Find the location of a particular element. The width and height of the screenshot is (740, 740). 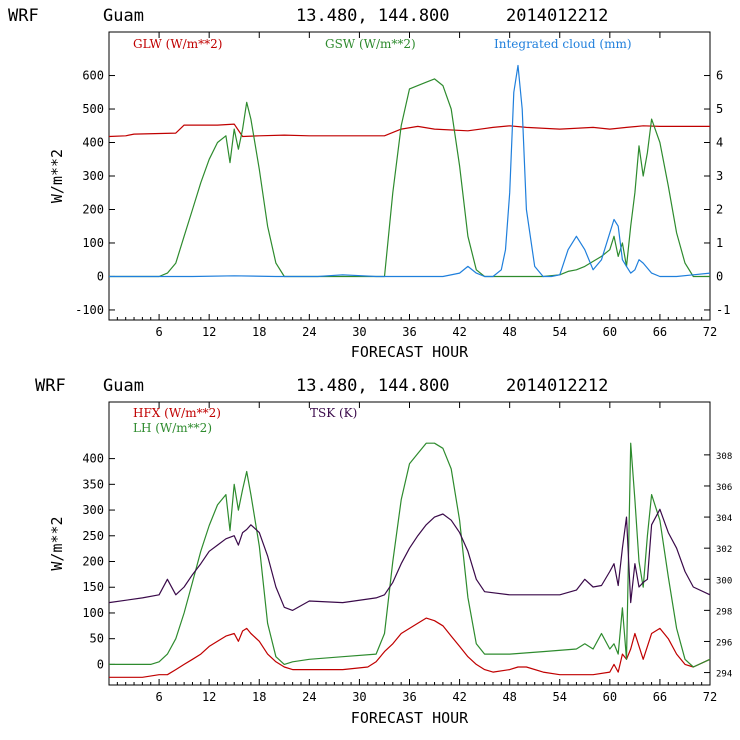

panel1-y2tick-label: 3 is located at coordinates (719, 176).